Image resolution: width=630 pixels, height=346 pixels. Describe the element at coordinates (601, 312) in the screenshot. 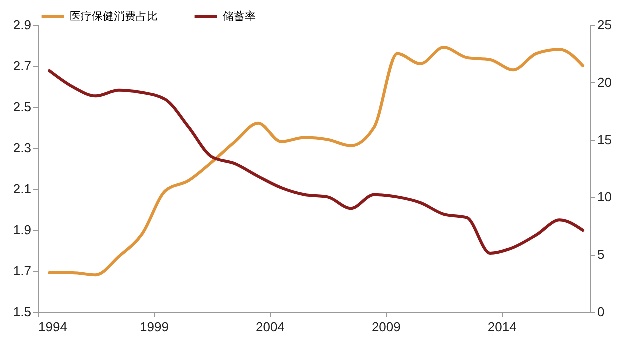

I see `y2-tick-label: 0` at that location.